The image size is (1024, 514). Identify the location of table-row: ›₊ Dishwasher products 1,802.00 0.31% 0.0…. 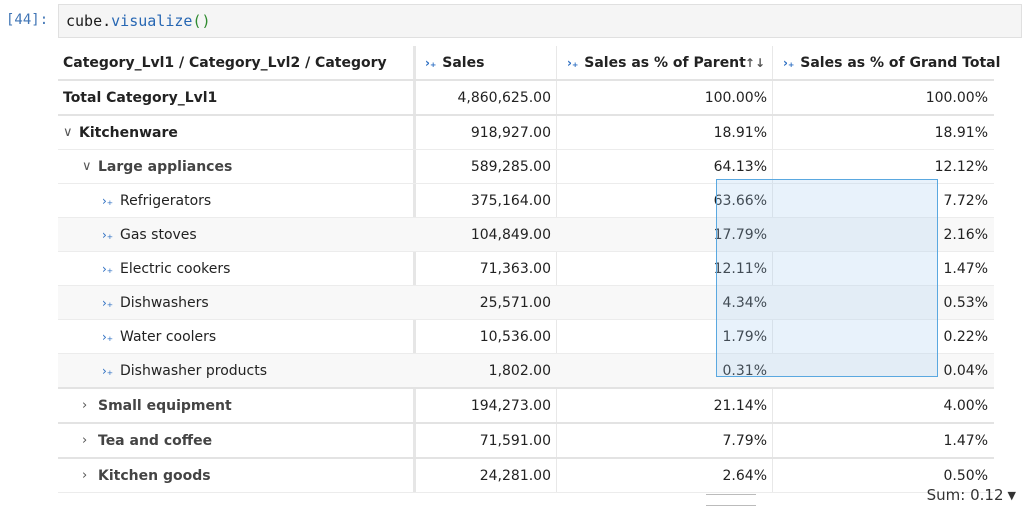
(526, 371).